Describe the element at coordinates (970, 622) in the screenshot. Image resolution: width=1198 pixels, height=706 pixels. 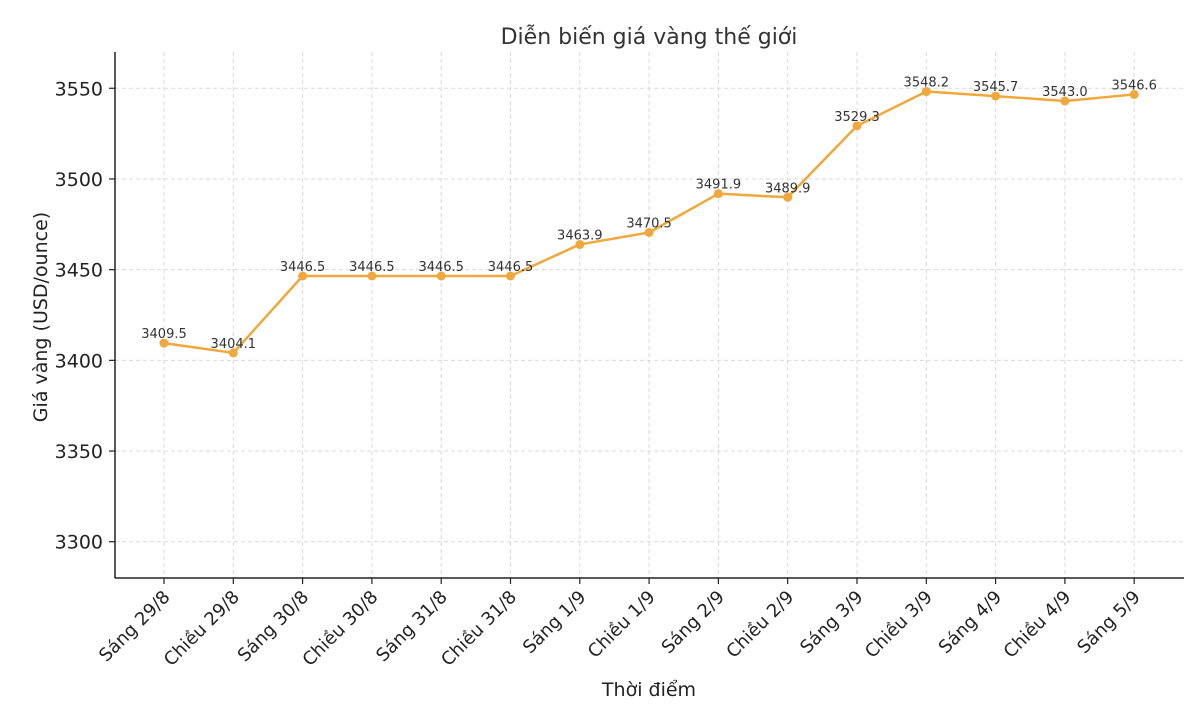
I see `x-tick-label: Sáng 4/9` at that location.